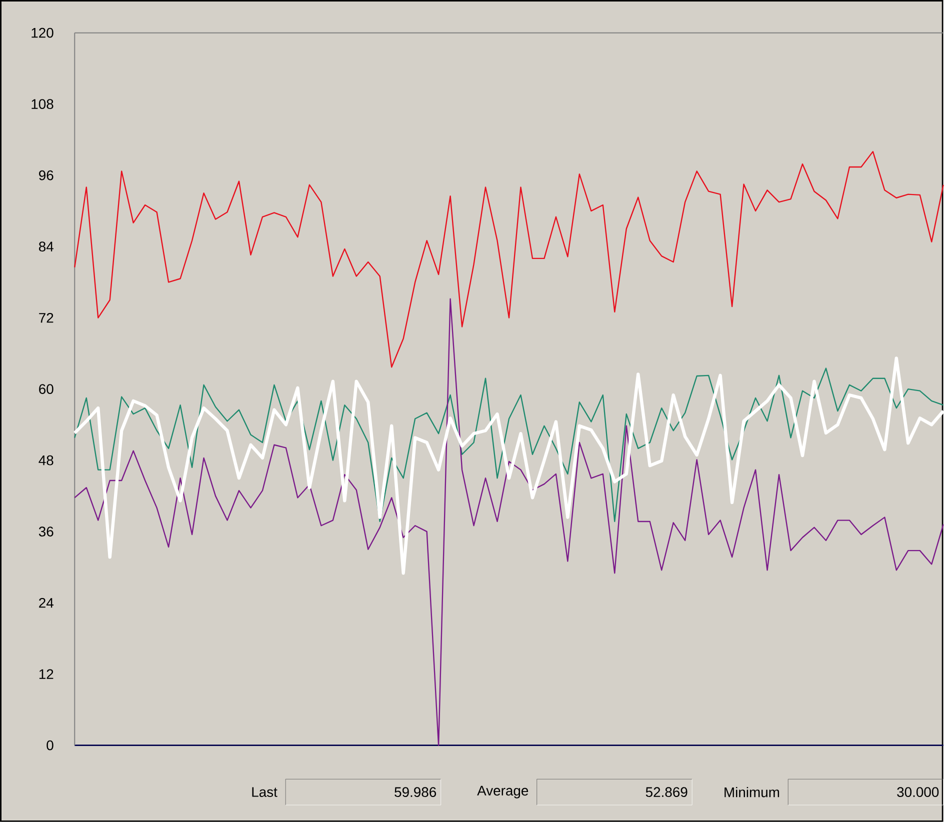 This screenshot has height=822, width=948. I want to click on y-tick-label: 12, so click(46, 674).